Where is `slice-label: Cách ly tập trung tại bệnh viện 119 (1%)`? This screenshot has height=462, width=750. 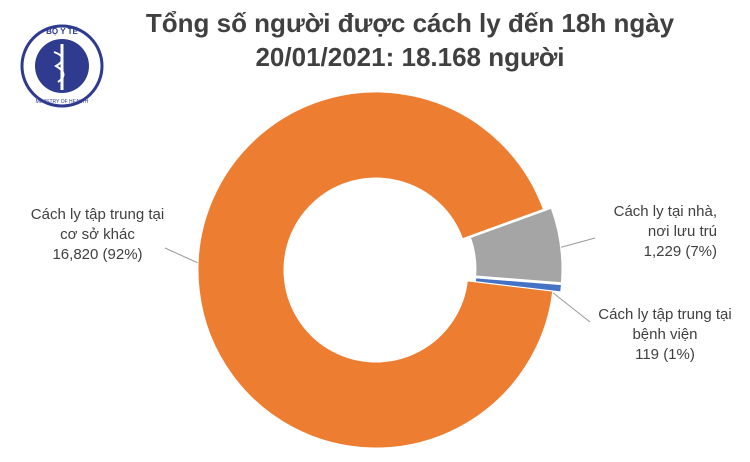
slice-label: Cách ly tập trung tại bệnh viện 119 (1%) is located at coordinates (665, 335).